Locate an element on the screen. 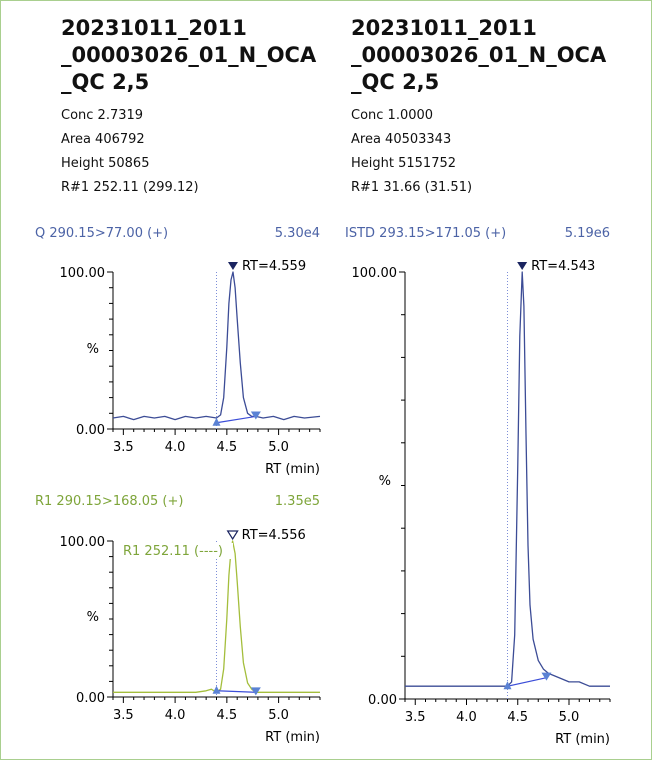 The width and height of the screenshot is (652, 760). height-value: Height 50865 is located at coordinates (105, 163).